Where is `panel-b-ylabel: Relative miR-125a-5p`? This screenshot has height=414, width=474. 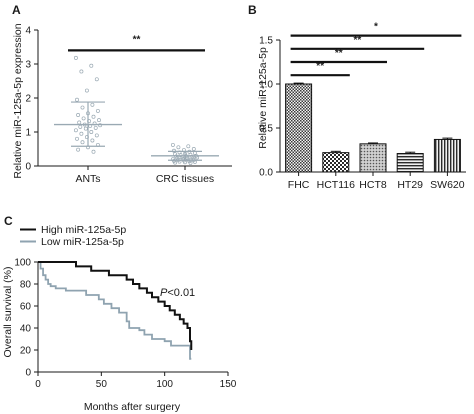
panel-b-ylabel: Relative miR-125a-5p is located at coordinates (263, 98).